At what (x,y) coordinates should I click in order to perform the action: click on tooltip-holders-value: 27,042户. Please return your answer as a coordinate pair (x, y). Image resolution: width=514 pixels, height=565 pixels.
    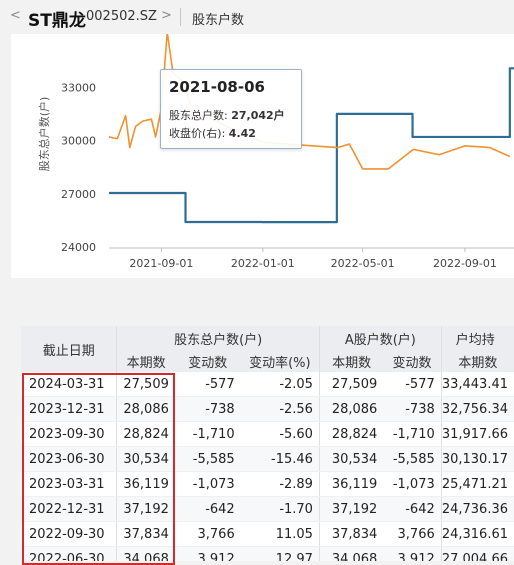
    Looking at the image, I should click on (258, 115).